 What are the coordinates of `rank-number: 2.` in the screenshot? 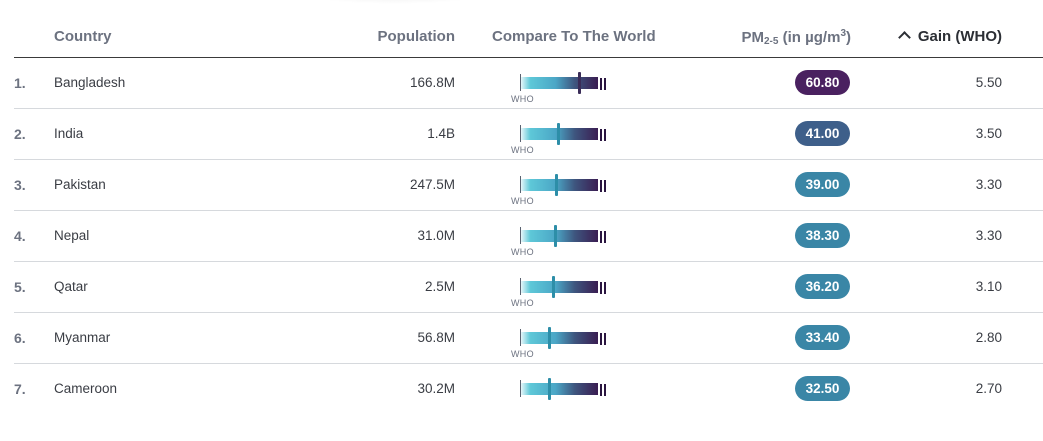 It's located at (20, 134).